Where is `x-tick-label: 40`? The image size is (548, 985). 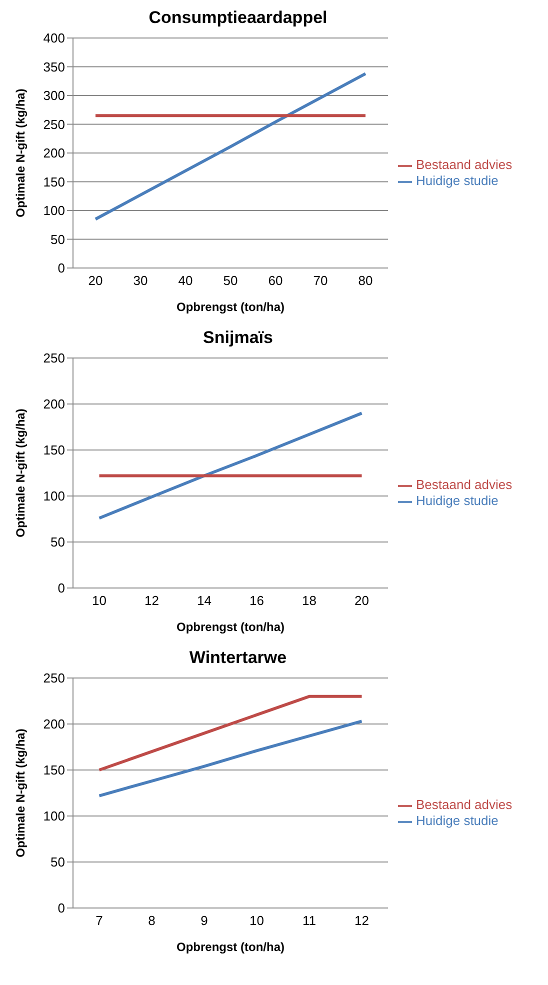
x-tick-label: 40 is located at coordinates (185, 280).